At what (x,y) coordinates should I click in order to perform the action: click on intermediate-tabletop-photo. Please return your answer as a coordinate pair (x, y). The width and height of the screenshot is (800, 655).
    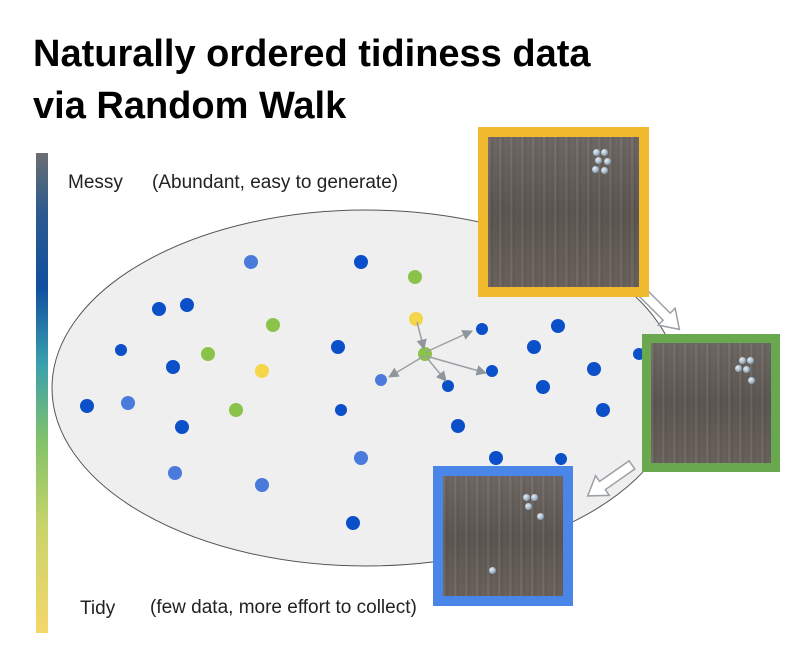
    Looking at the image, I should click on (711, 403).